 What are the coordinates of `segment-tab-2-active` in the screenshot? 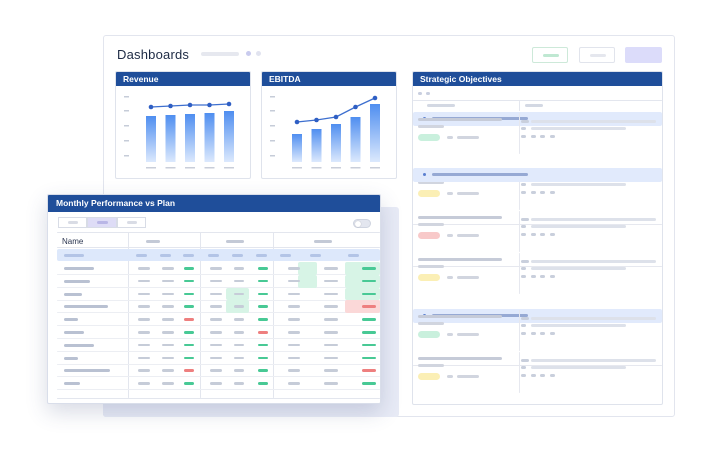 It's located at (102, 222).